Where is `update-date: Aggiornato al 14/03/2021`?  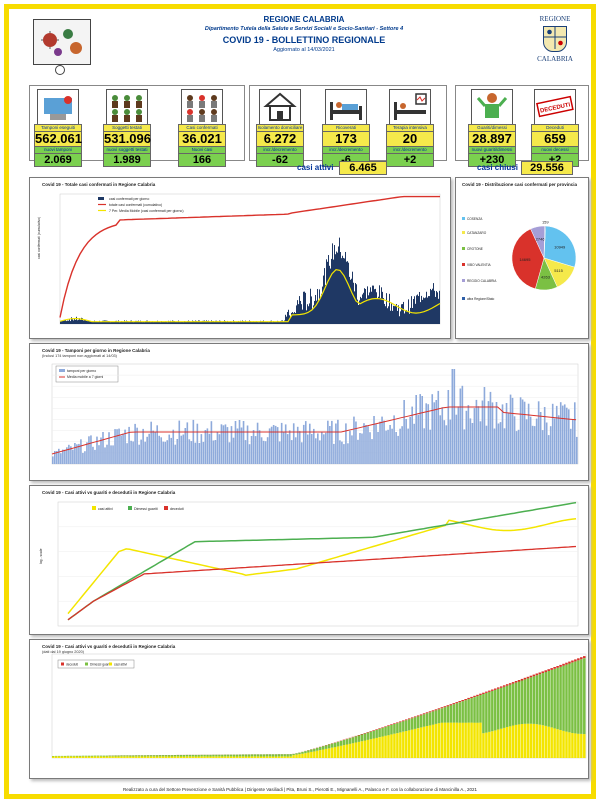
update-date: Aggiornato al 14/03/2021 is located at coordinates (304, 50).